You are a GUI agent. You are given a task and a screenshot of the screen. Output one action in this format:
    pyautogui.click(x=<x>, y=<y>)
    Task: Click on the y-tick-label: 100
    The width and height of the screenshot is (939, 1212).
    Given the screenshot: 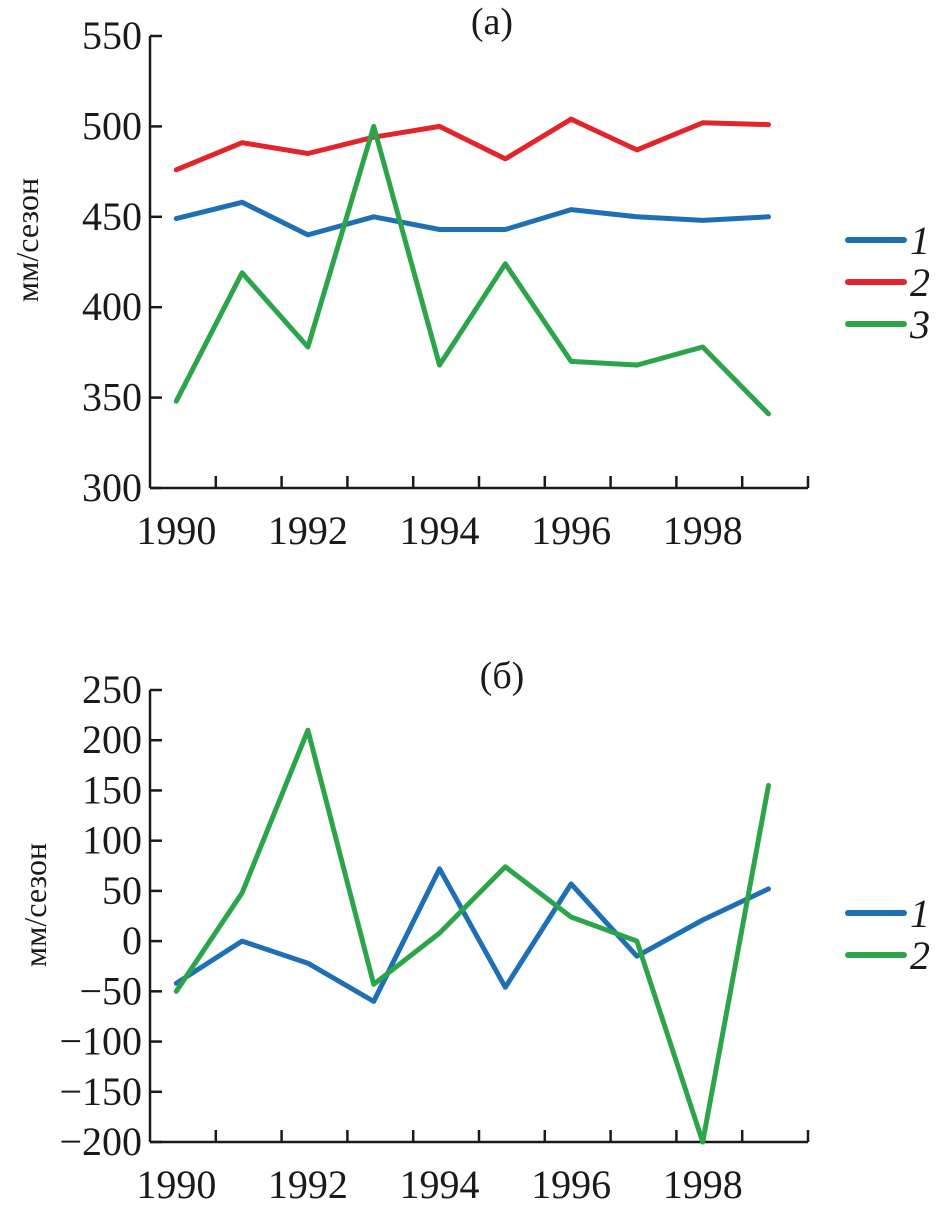 What is the action you would take?
    pyautogui.click(x=112, y=840)
    